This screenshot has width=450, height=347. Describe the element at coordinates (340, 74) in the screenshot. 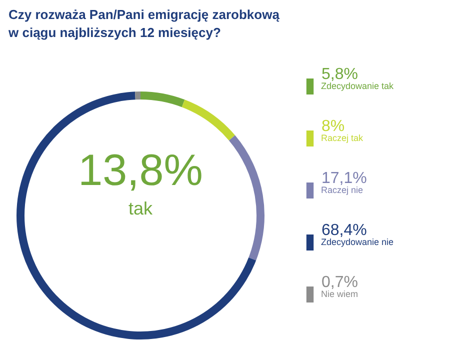

I see `data-label: 5,8%` at that location.